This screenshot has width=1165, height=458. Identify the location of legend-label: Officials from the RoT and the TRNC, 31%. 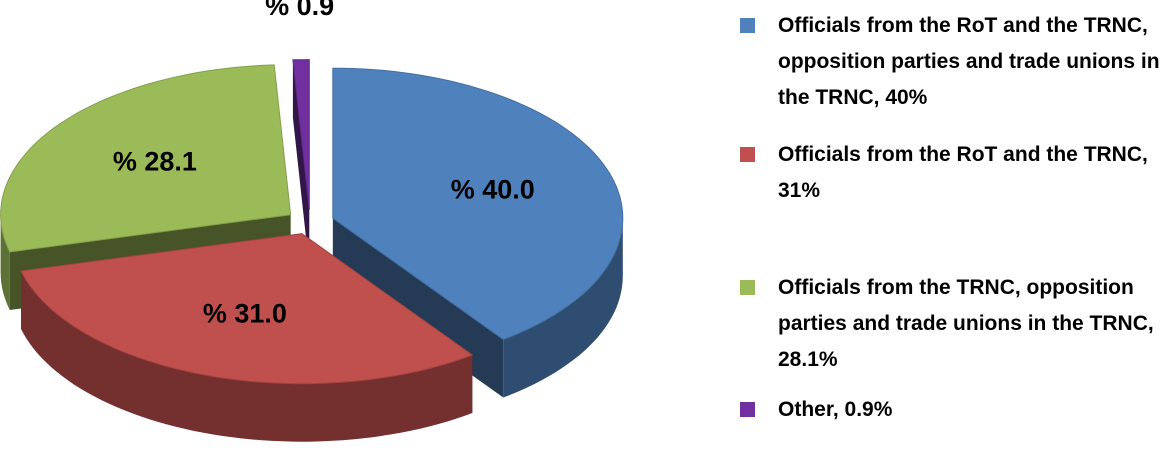
(963, 172).